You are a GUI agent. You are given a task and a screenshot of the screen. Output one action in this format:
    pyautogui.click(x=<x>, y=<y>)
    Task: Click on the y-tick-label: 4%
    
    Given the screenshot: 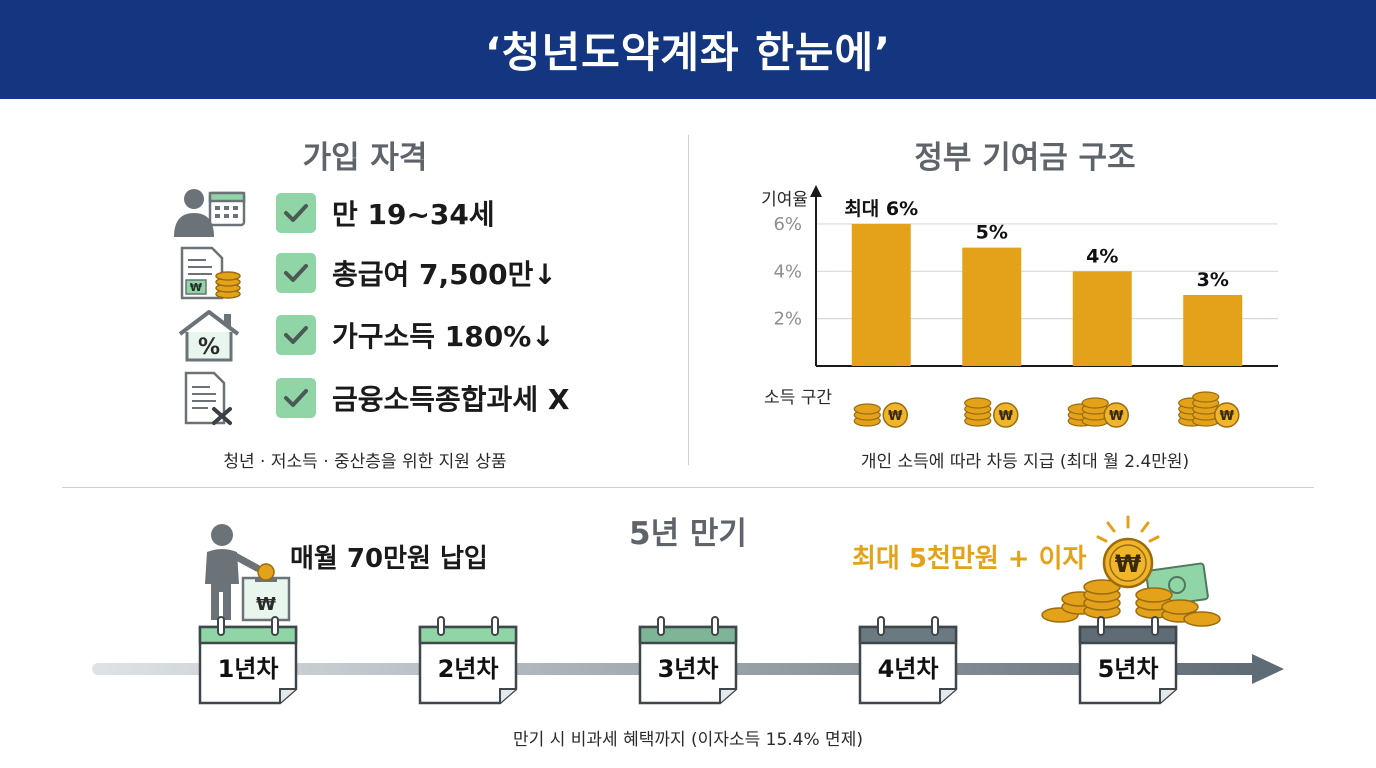 What is the action you would take?
    pyautogui.click(x=787, y=271)
    